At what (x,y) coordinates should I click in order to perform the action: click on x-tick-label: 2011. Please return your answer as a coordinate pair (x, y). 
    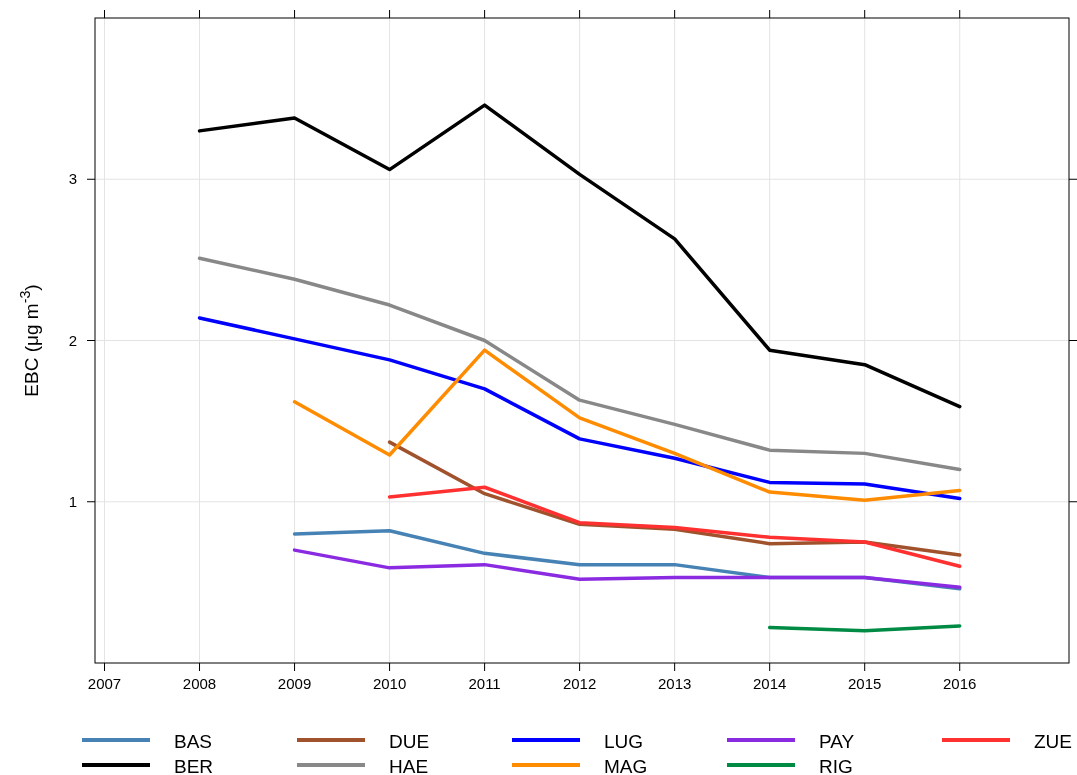
    Looking at the image, I should click on (484, 683).